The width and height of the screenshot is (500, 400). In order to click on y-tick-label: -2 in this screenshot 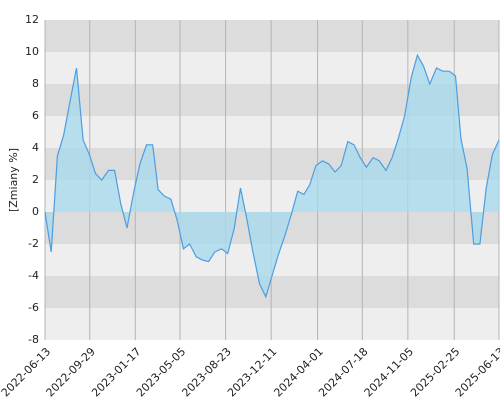, I will do `click(33, 243)`.